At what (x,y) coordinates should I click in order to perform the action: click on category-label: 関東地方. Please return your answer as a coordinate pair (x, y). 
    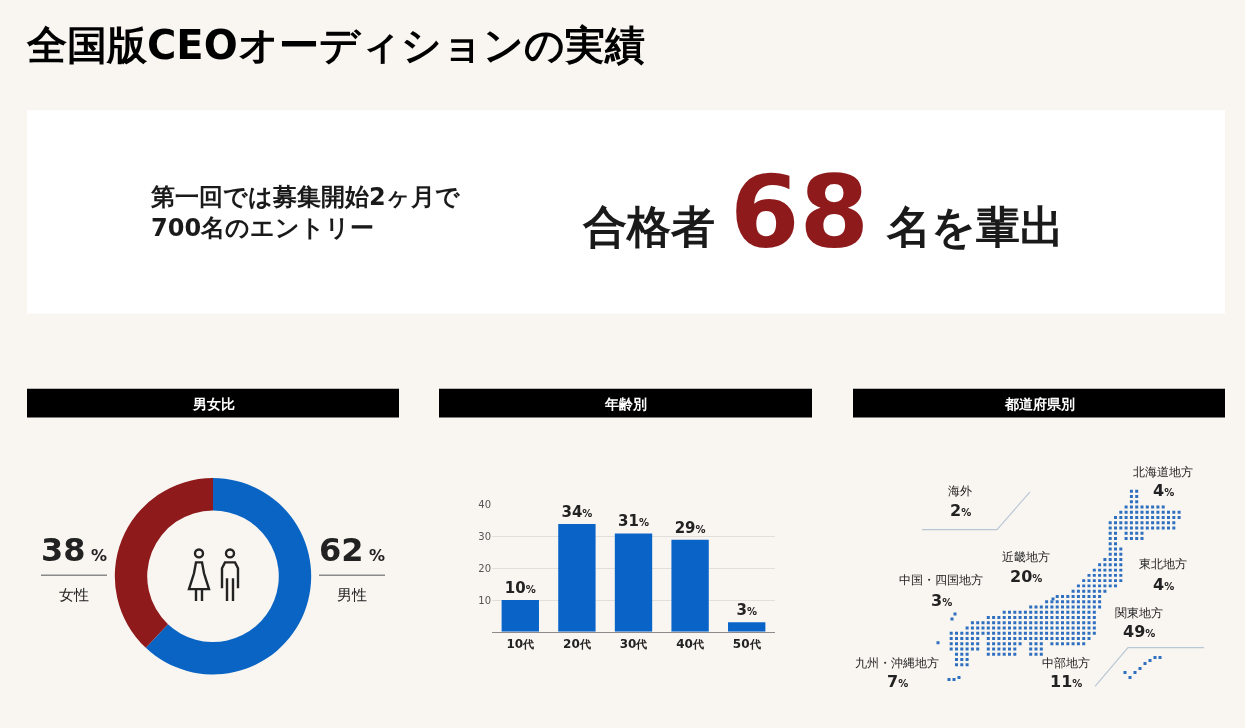
    Looking at the image, I should click on (1139, 613).